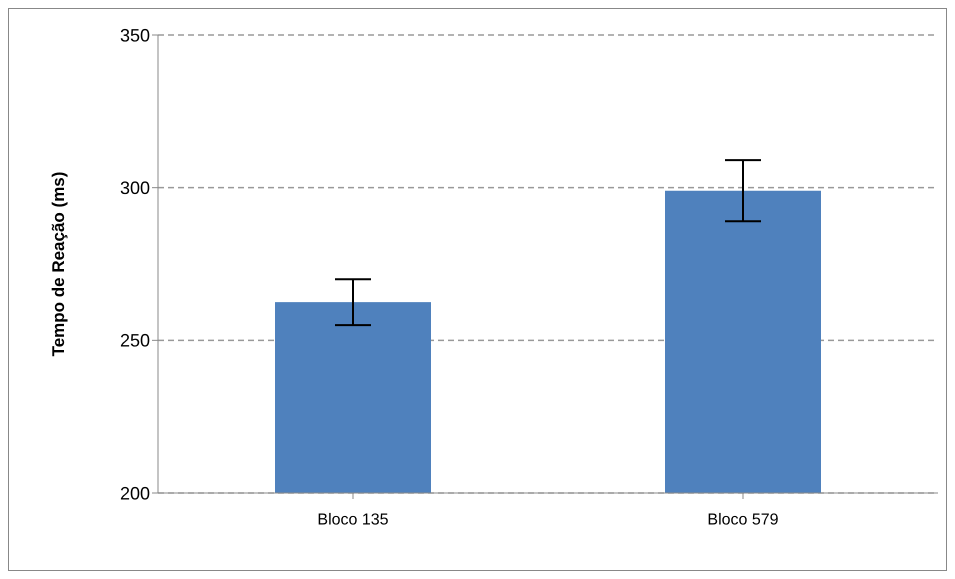 This screenshot has width=955, height=579. I want to click on y-tick-label: 300, so click(135, 188).